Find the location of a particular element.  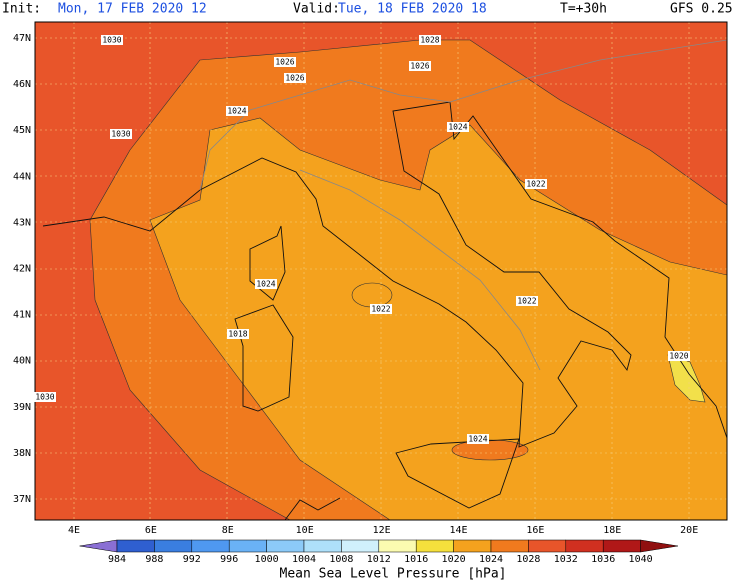

colorbar-tick-label: 984 is located at coordinates (117, 559).